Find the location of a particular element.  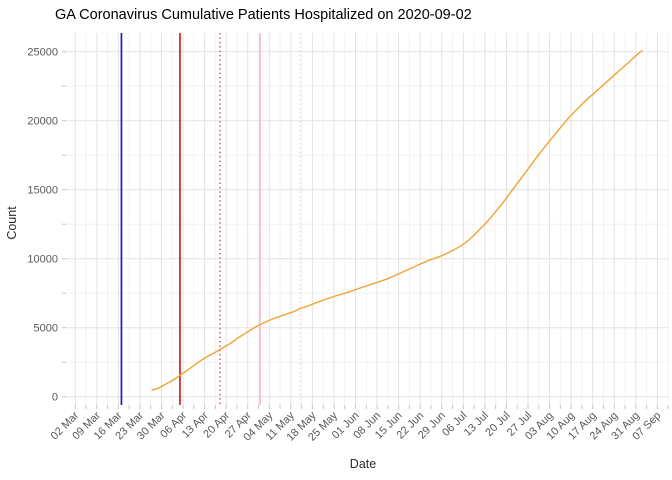

y-tick-label: 15000 is located at coordinates (42, 191).